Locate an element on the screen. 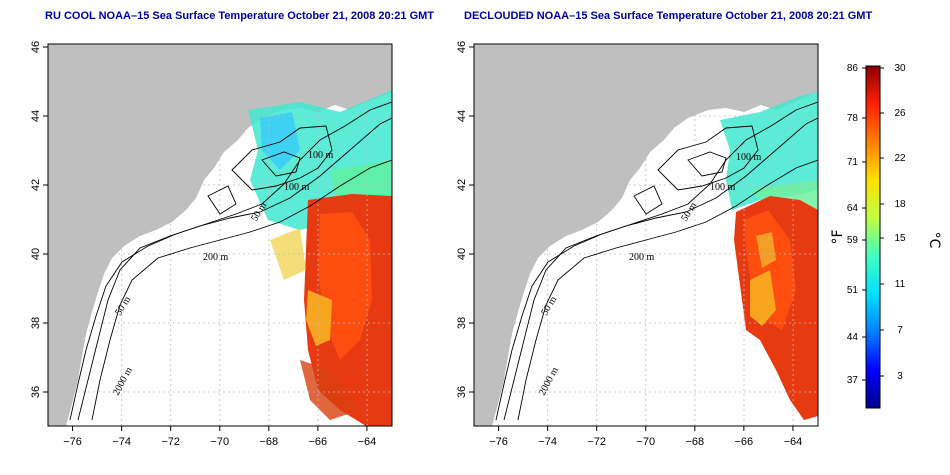 Image resolution: width=950 pixels, height=475 pixels. colorbar-celsius-unit: °C is located at coordinates (934, 240).